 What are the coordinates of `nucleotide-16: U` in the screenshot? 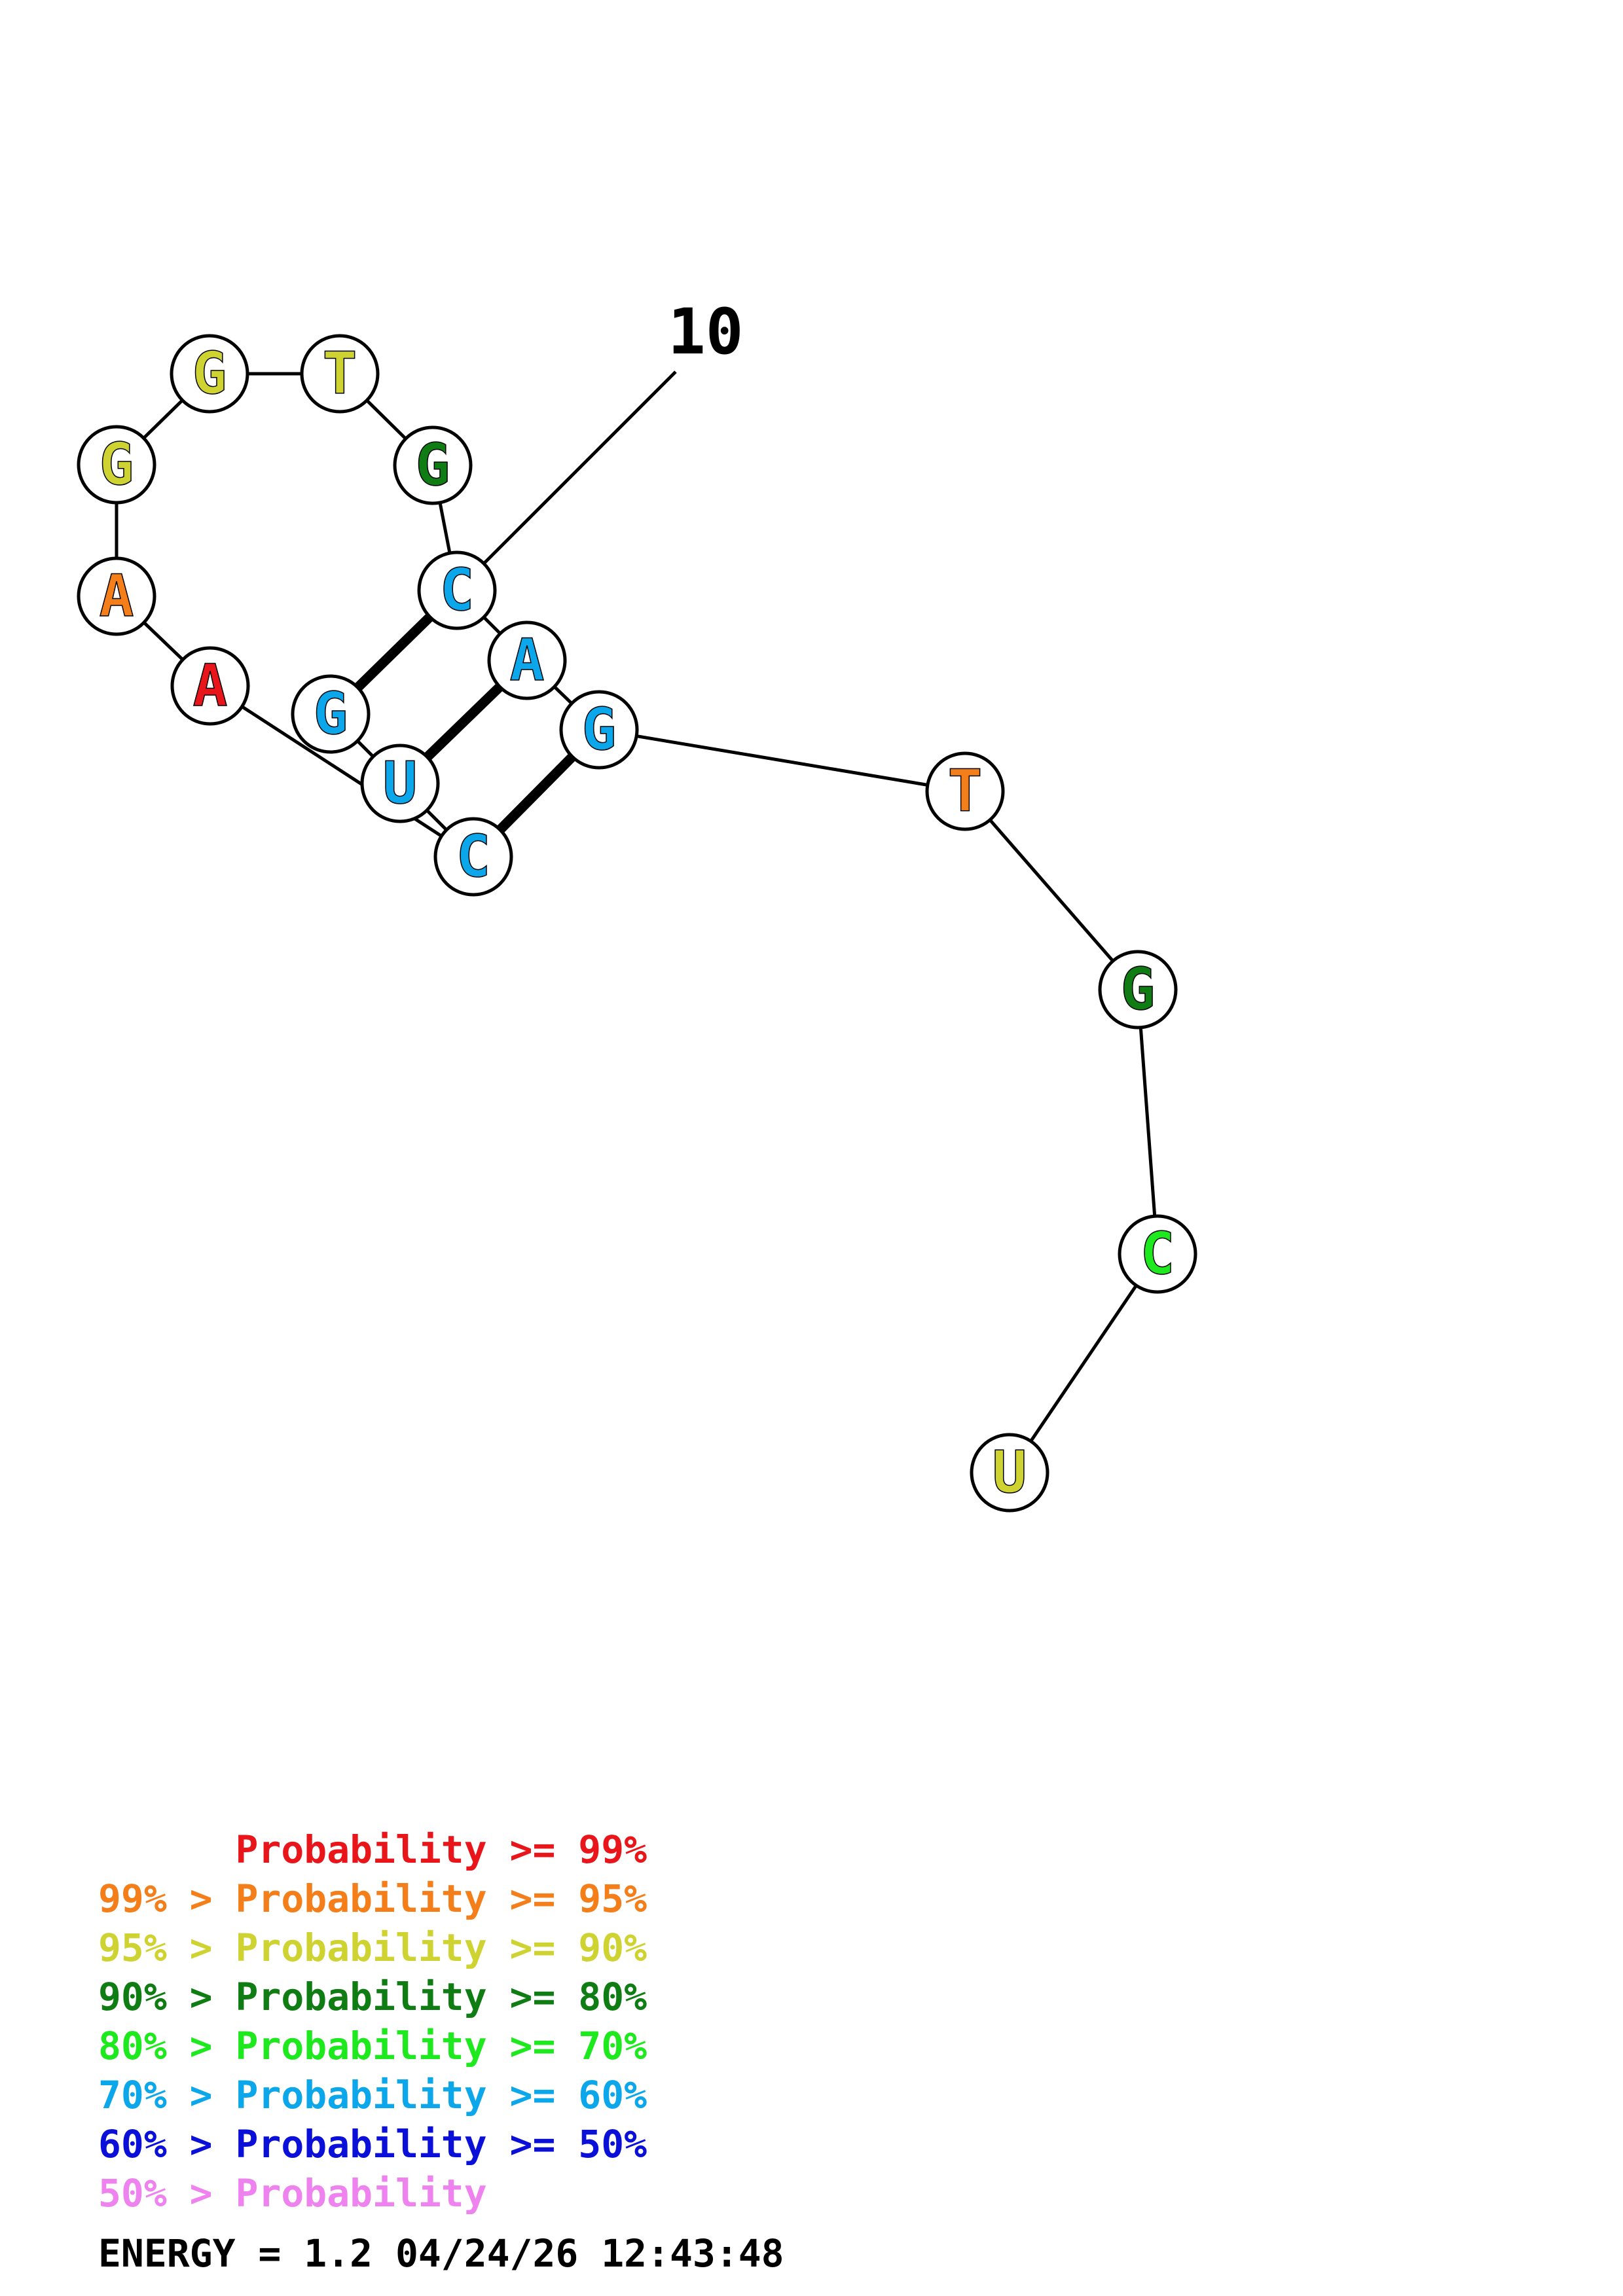 It's located at (1009, 1473).